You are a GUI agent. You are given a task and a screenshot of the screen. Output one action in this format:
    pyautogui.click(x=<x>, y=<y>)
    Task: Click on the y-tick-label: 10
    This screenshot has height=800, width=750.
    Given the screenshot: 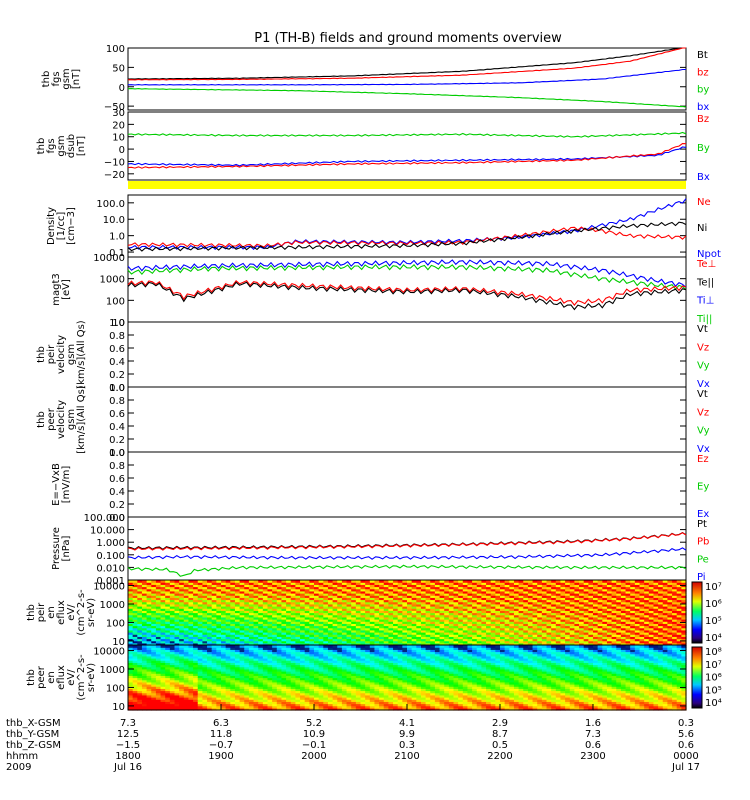 What is the action you would take?
    pyautogui.click(x=118, y=138)
    